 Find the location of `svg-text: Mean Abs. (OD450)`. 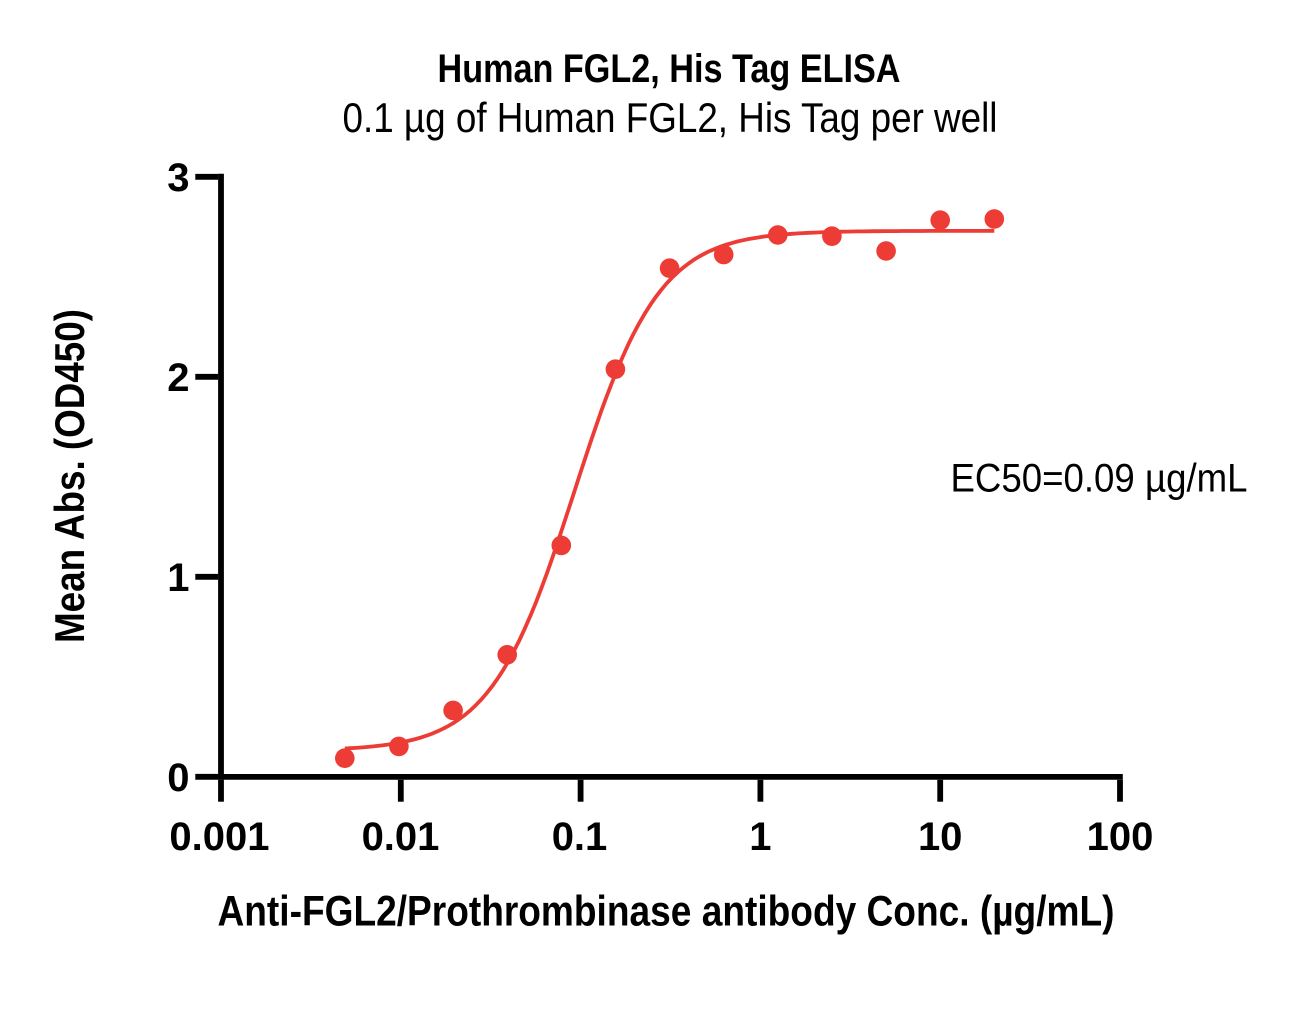

svg-text: Mean Abs. (OD450) is located at coordinates (69, 476).